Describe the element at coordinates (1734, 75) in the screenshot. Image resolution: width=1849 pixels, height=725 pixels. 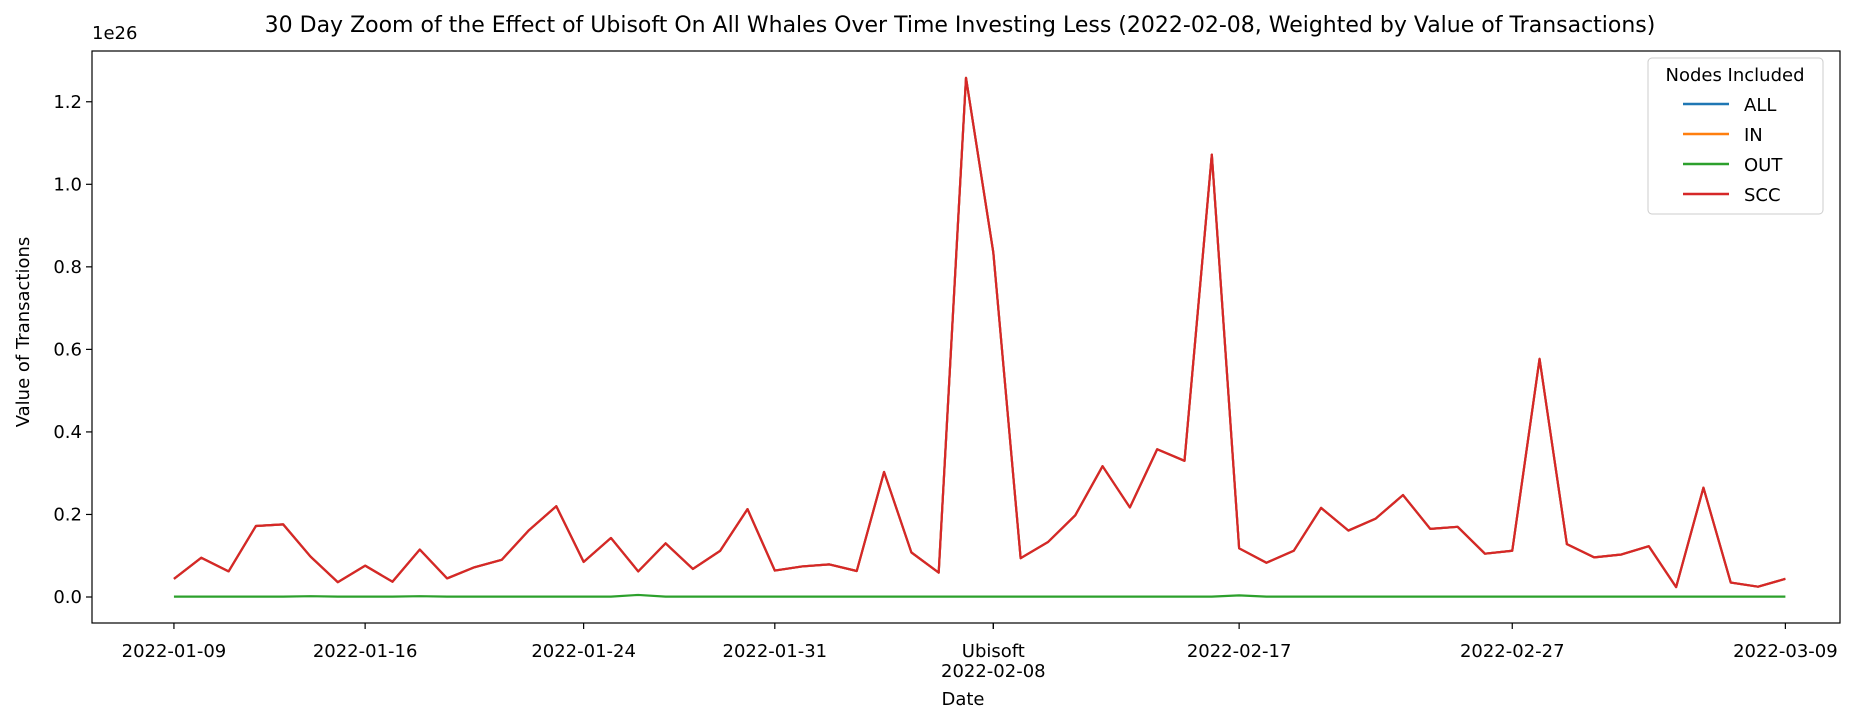
I see `legend-title: Nodes Included` at that location.